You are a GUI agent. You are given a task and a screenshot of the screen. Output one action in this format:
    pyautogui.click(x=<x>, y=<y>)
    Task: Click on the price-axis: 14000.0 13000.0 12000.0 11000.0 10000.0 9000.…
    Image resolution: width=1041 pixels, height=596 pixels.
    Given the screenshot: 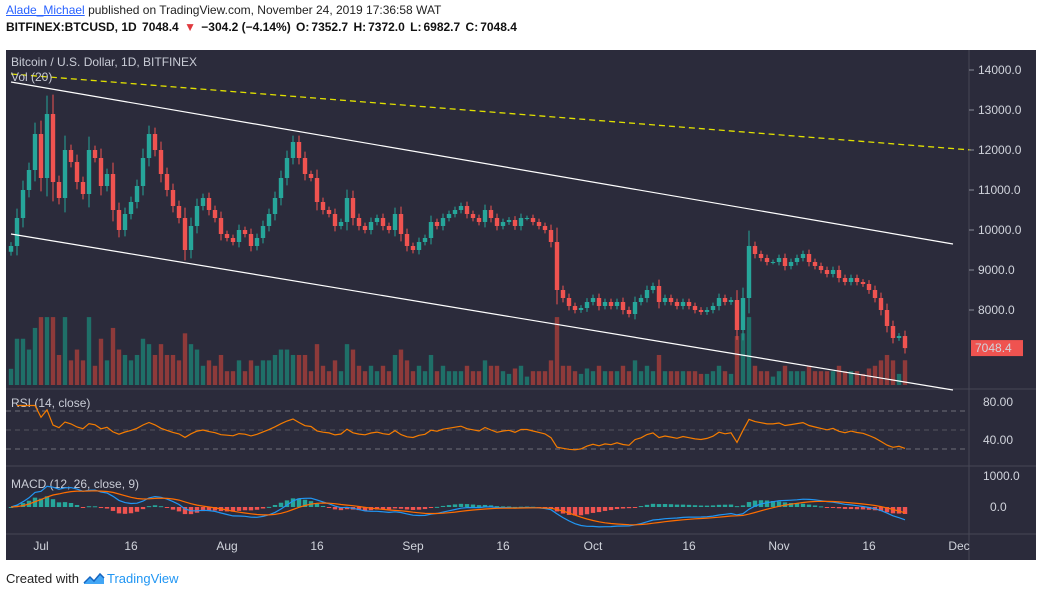 What is the action you would take?
    pyautogui.click(x=995, y=190)
    